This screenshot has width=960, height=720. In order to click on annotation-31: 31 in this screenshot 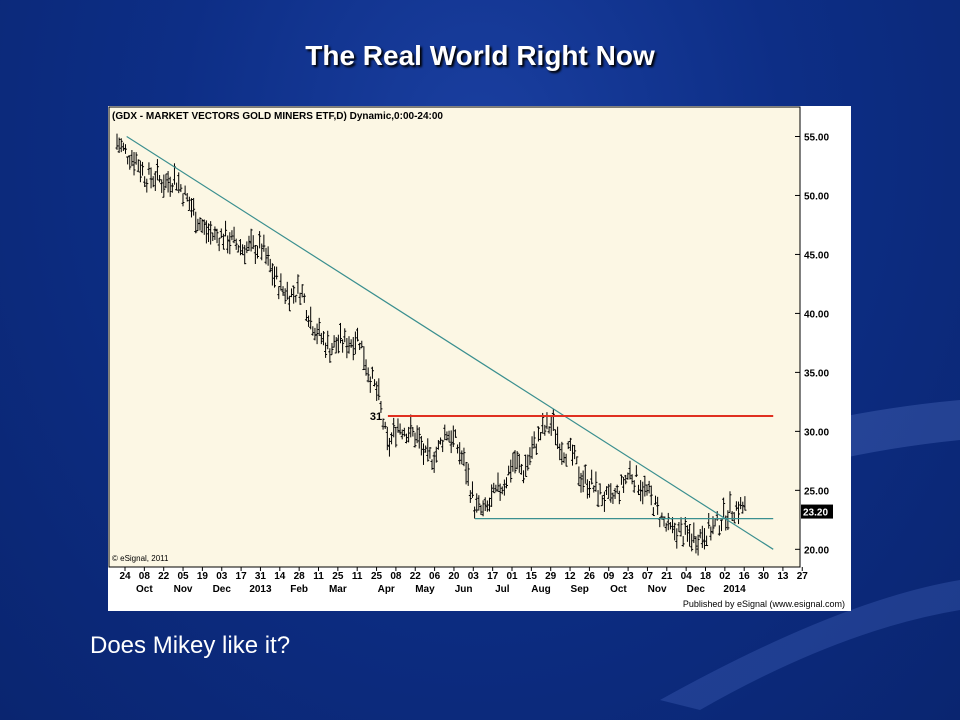, I will do `click(376, 417)`.